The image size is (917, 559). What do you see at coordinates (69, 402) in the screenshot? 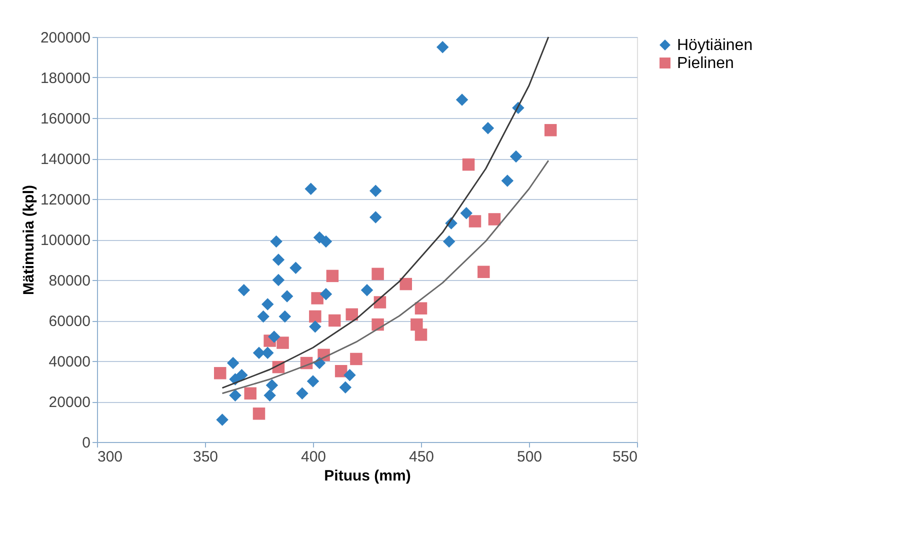
I see `y-tick-label: 20000` at bounding box center [69, 402].